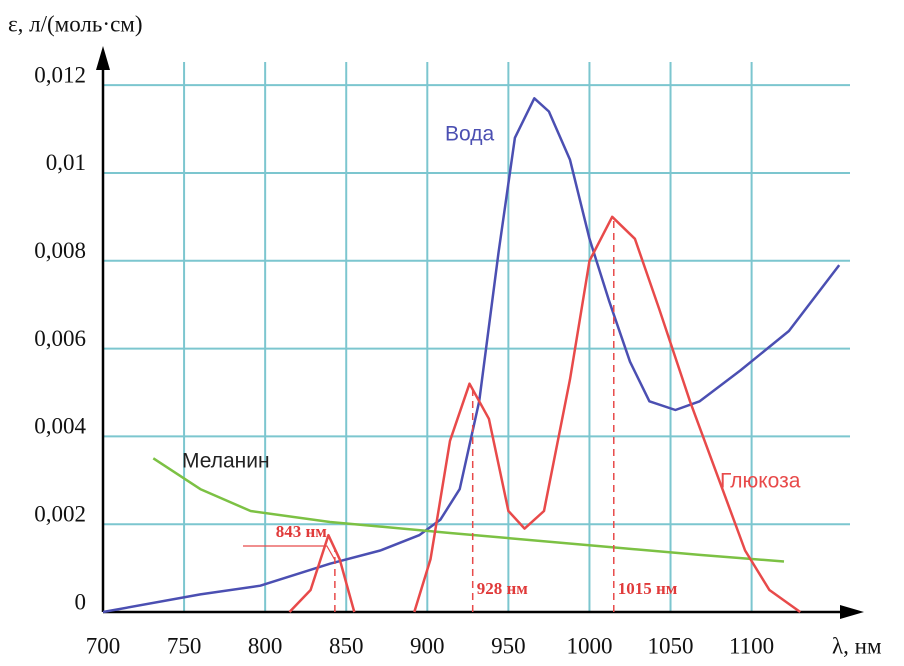  Describe the element at coordinates (508, 645) in the screenshot. I see `x-tick-label: 950` at that location.